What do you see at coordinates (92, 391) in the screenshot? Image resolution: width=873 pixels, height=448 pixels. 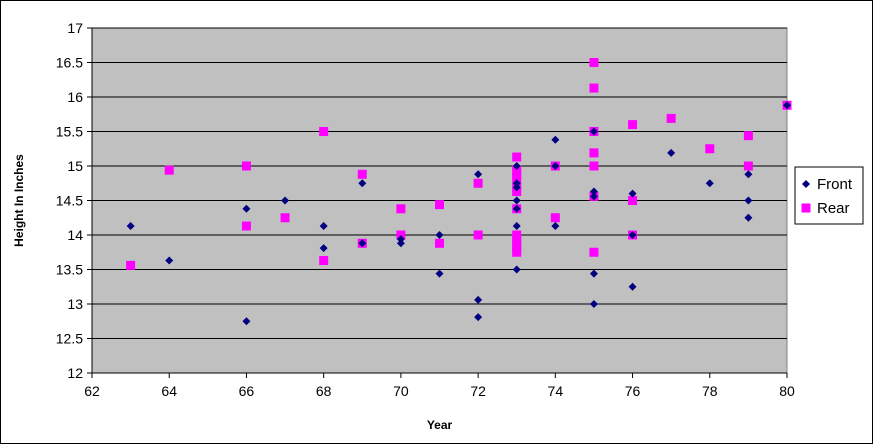 I see `x-tick-label: 62` at bounding box center [92, 391].